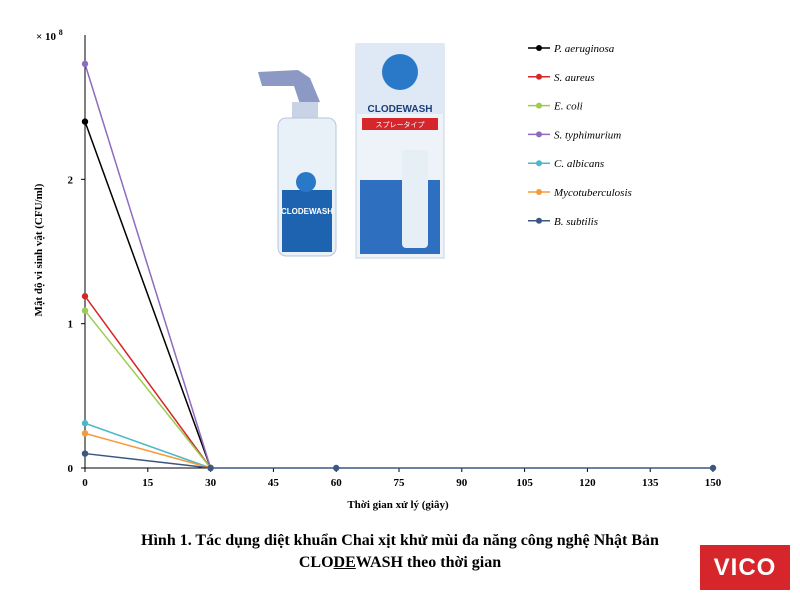 This screenshot has width=800, height=600. I want to click on x-tick-label: 30, so click(211, 483).